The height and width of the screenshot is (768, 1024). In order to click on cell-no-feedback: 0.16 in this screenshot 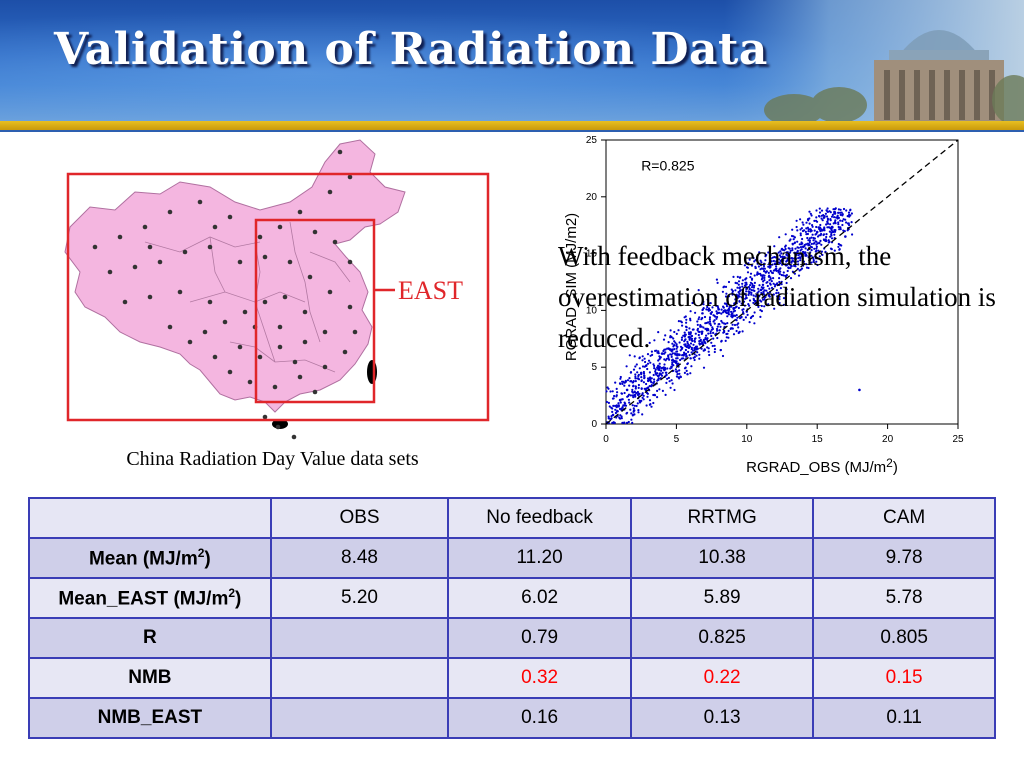, I will do `click(539, 718)`.